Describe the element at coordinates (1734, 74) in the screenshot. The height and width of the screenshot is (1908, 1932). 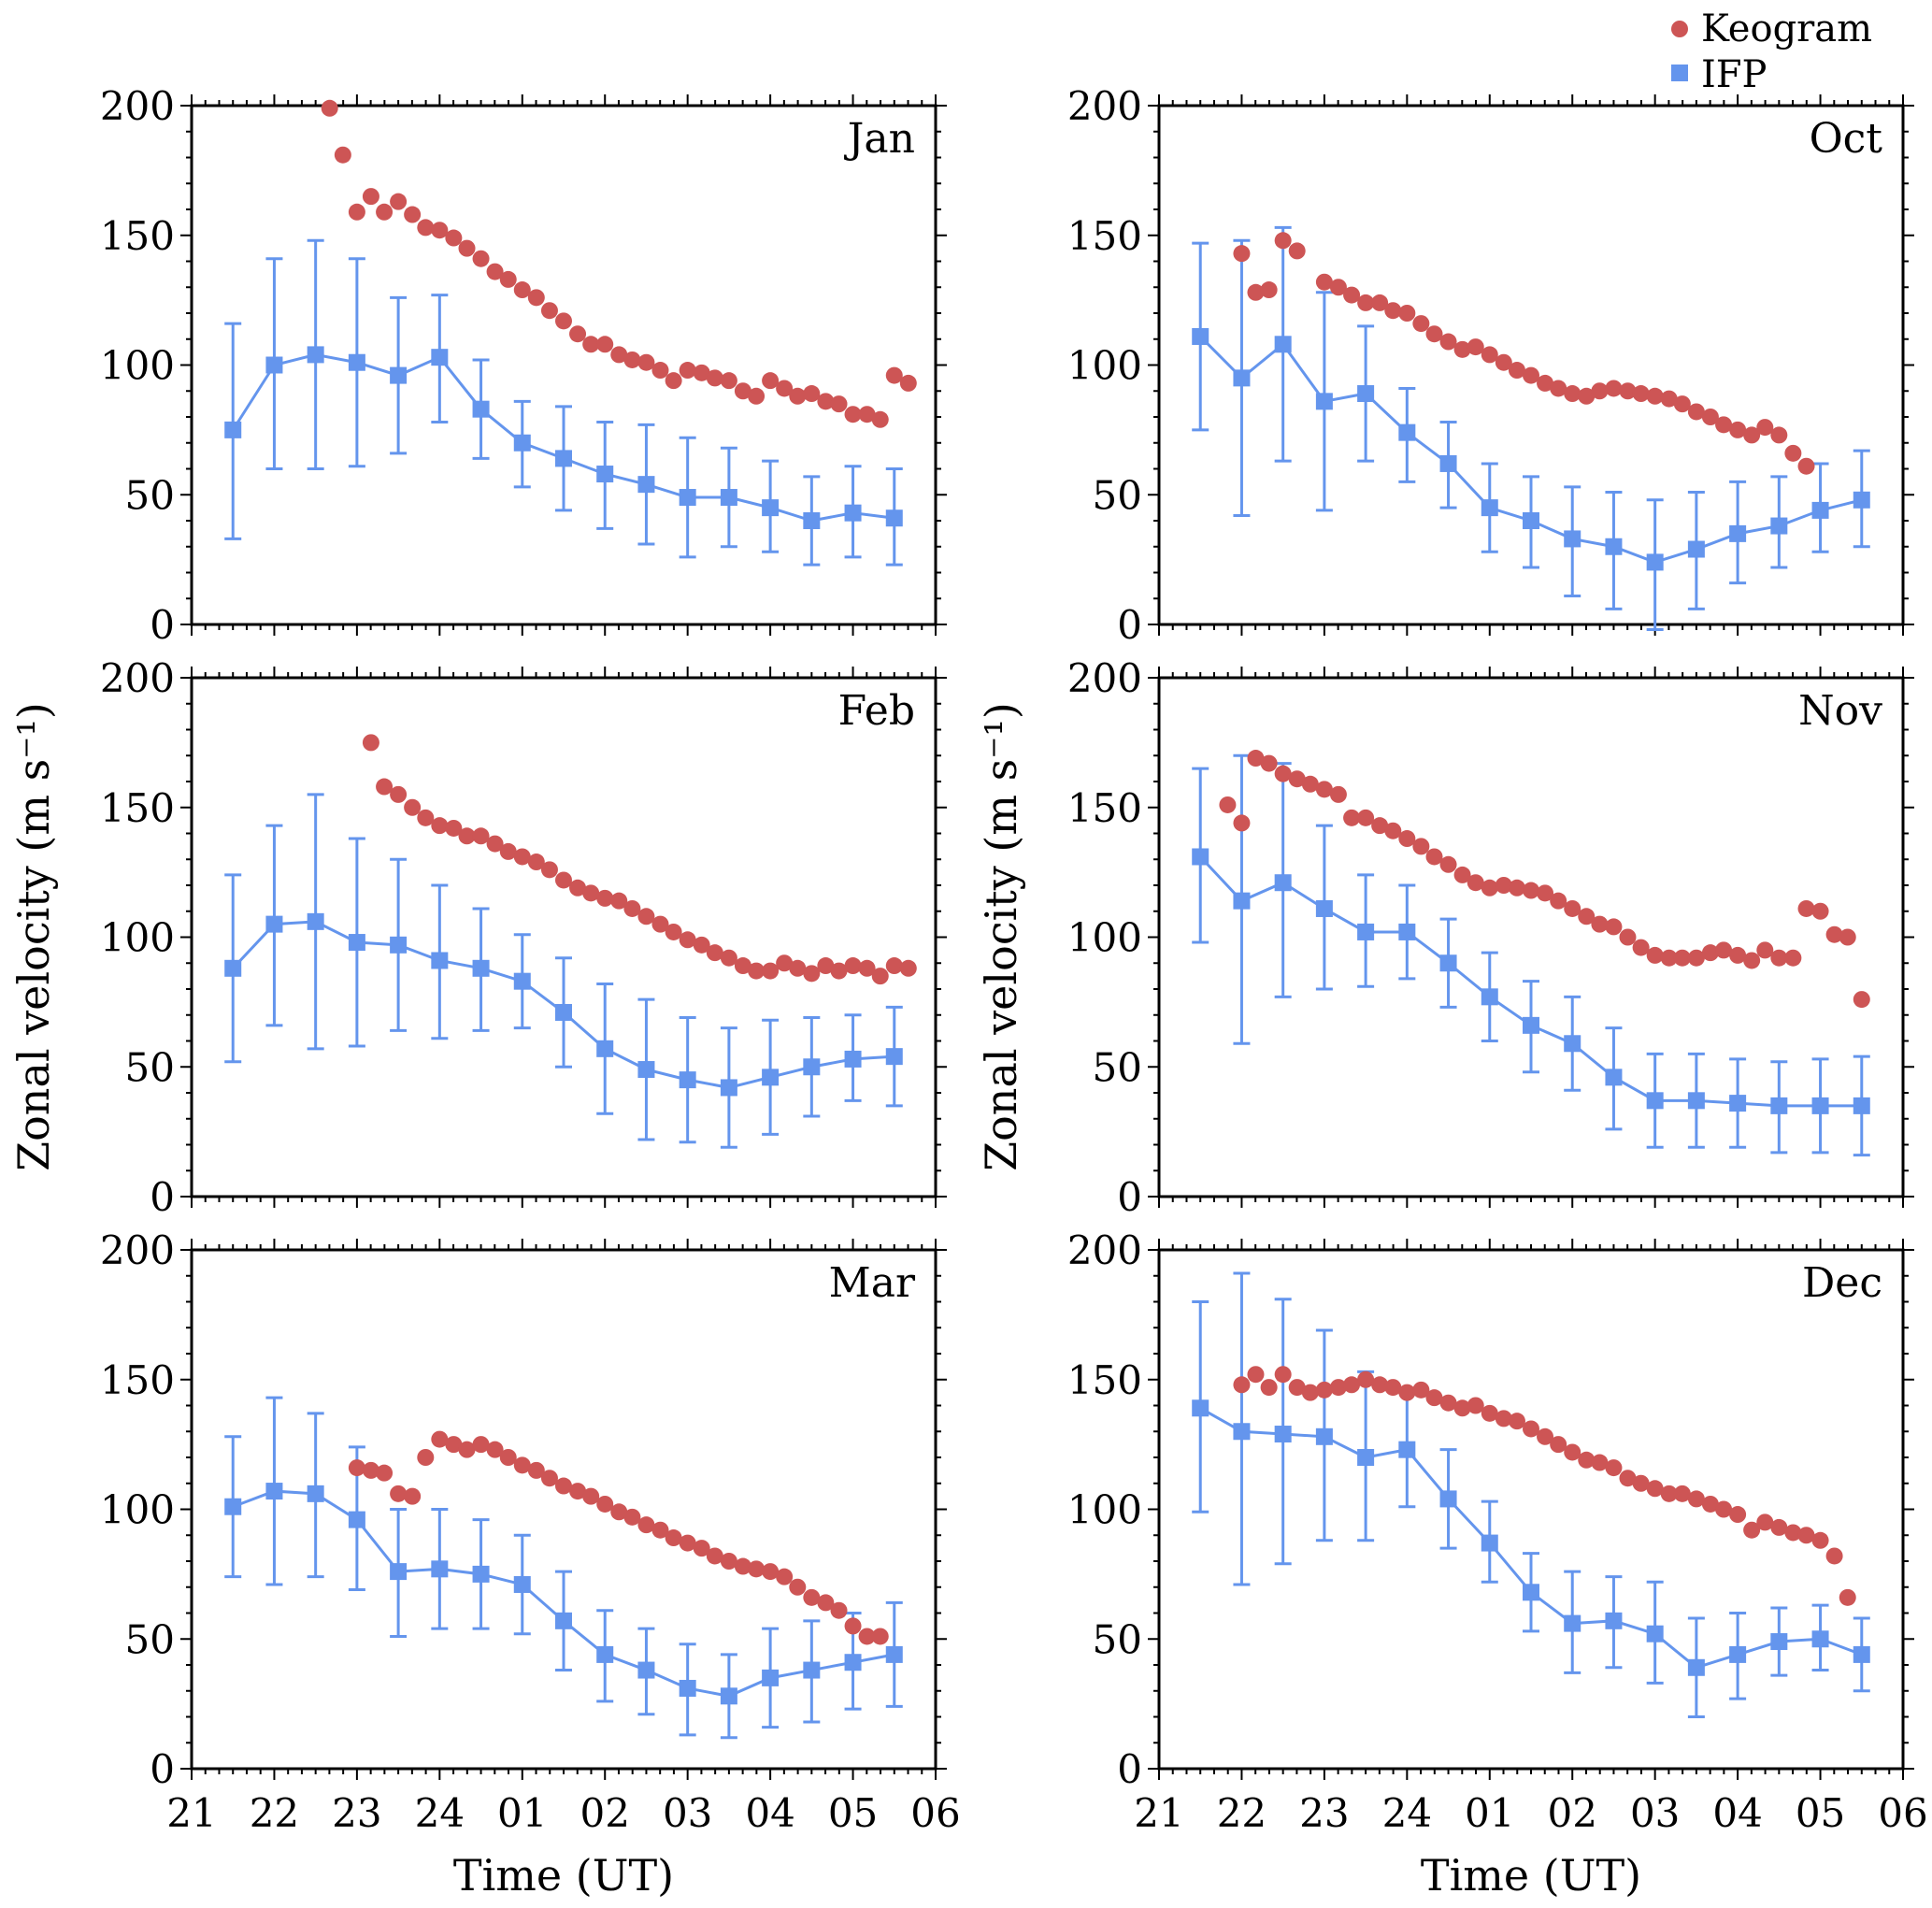
I see `legend-label-ifp: IFP` at that location.